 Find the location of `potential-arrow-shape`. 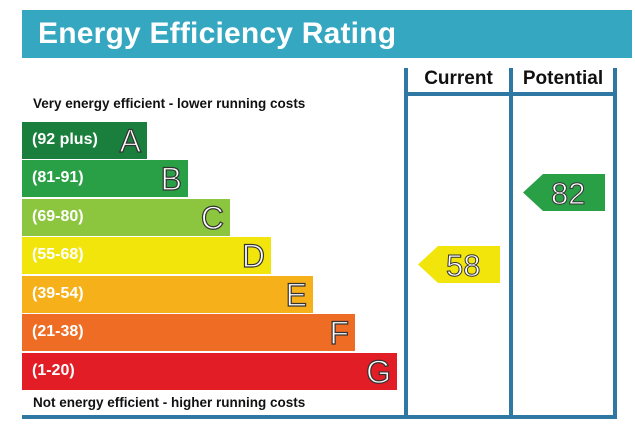

potential-arrow-shape is located at coordinates (564, 192).